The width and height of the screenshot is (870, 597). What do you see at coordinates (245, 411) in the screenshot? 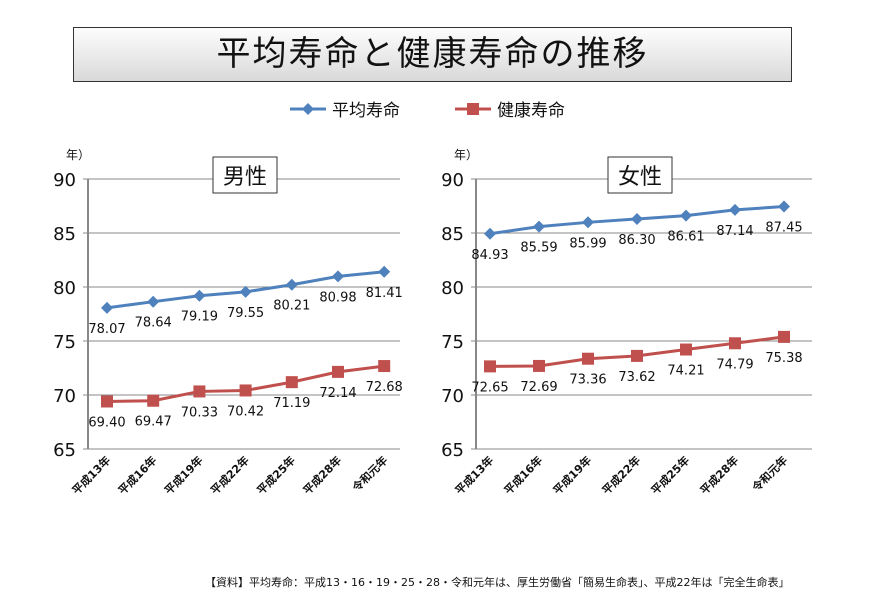
I see `data-label: 70.42` at bounding box center [245, 411].